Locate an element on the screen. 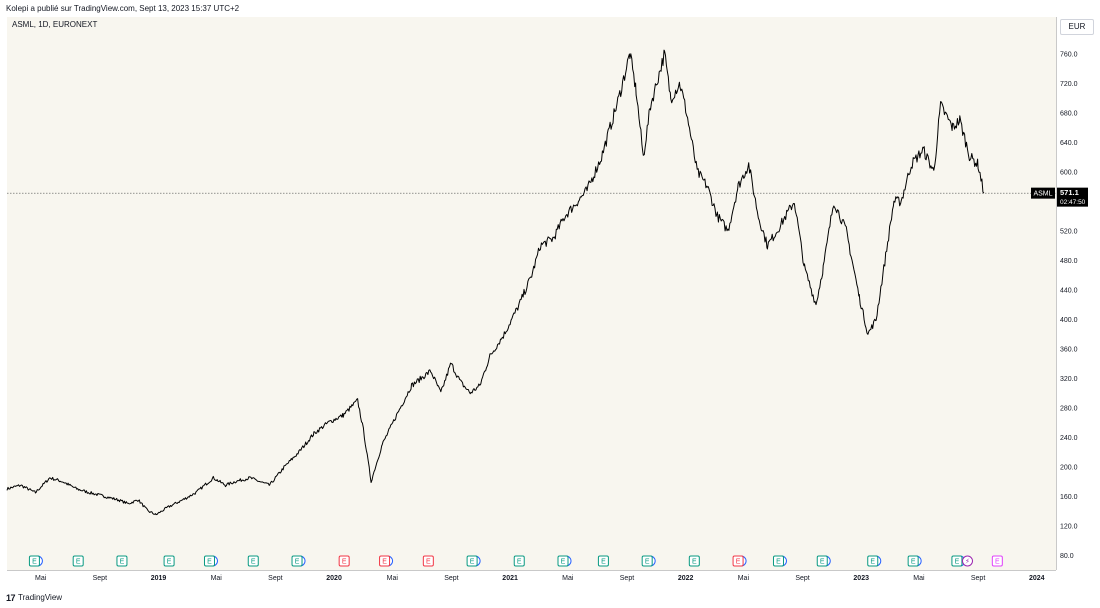 This screenshot has height=608, width=1100. price-scale is located at coordinates (1078, 293).